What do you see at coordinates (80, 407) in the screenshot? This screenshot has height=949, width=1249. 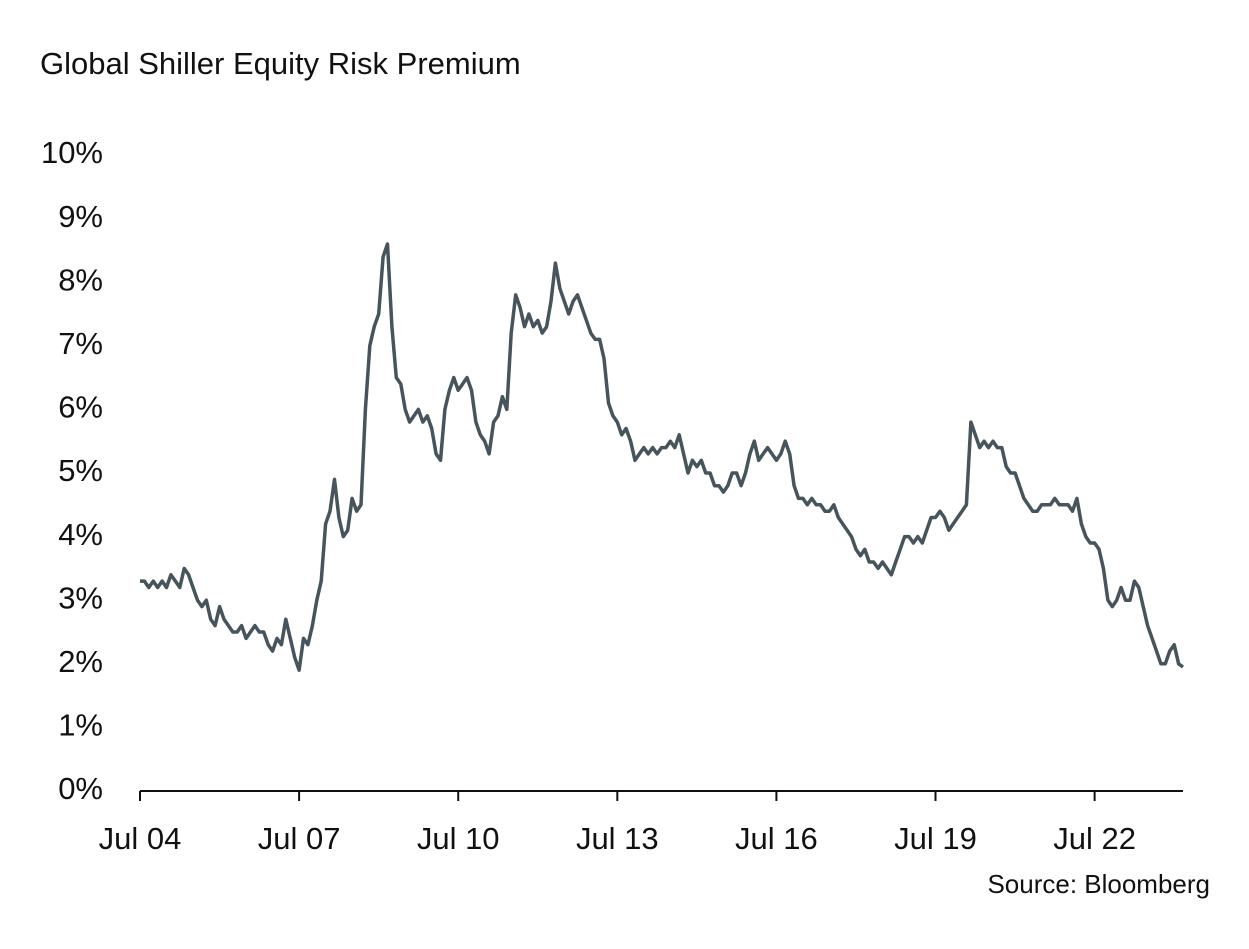 I see `y-tick-label: 6%` at bounding box center [80, 407].